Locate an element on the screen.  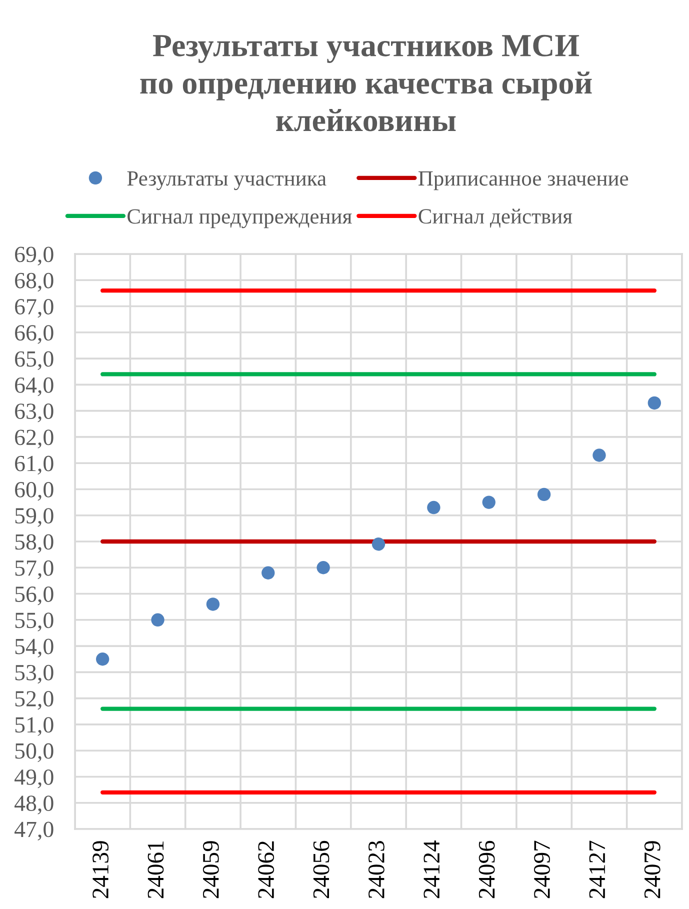
y-tick-label: 53,0 is located at coordinates (34, 674).